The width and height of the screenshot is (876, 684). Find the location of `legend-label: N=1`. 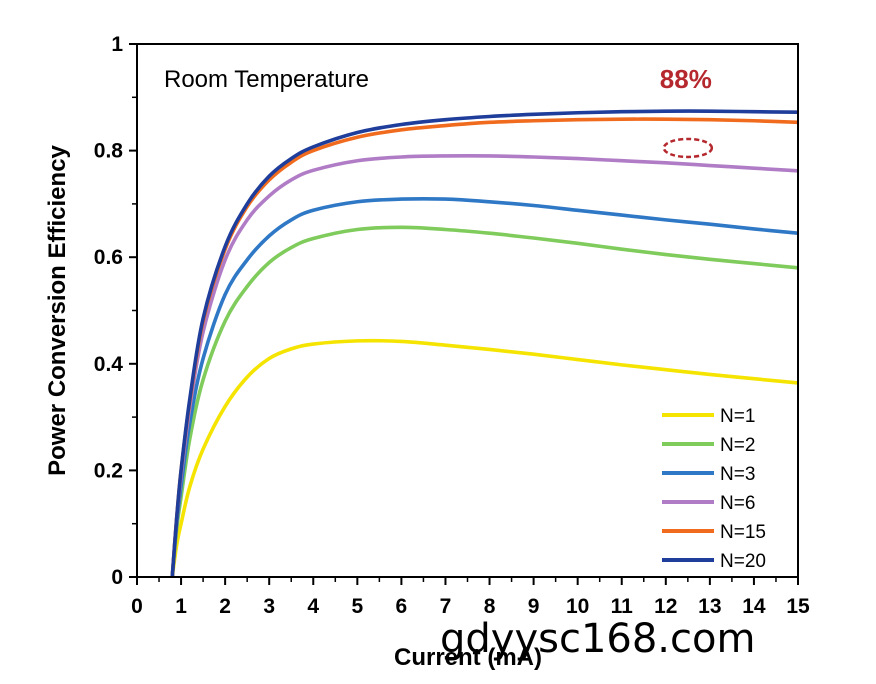

legend-label: N=1 is located at coordinates (737, 416).